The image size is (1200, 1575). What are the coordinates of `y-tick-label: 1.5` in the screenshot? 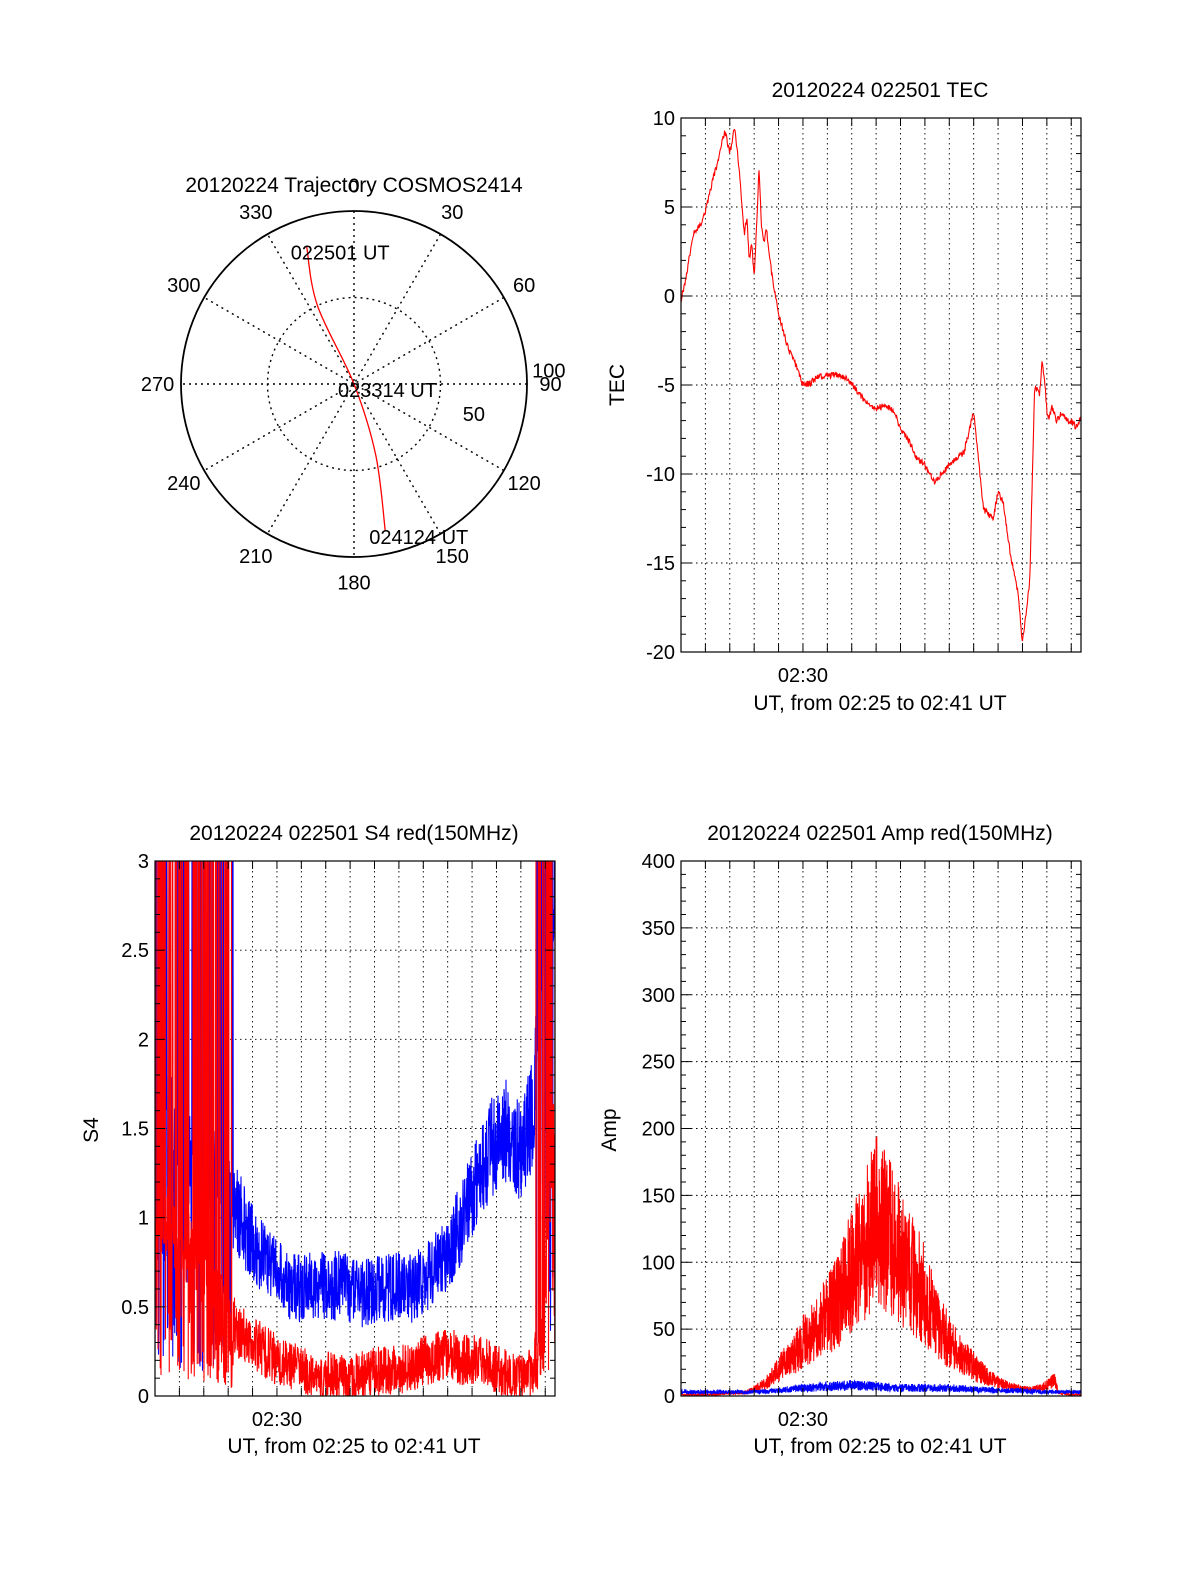 It's located at (135, 1130).